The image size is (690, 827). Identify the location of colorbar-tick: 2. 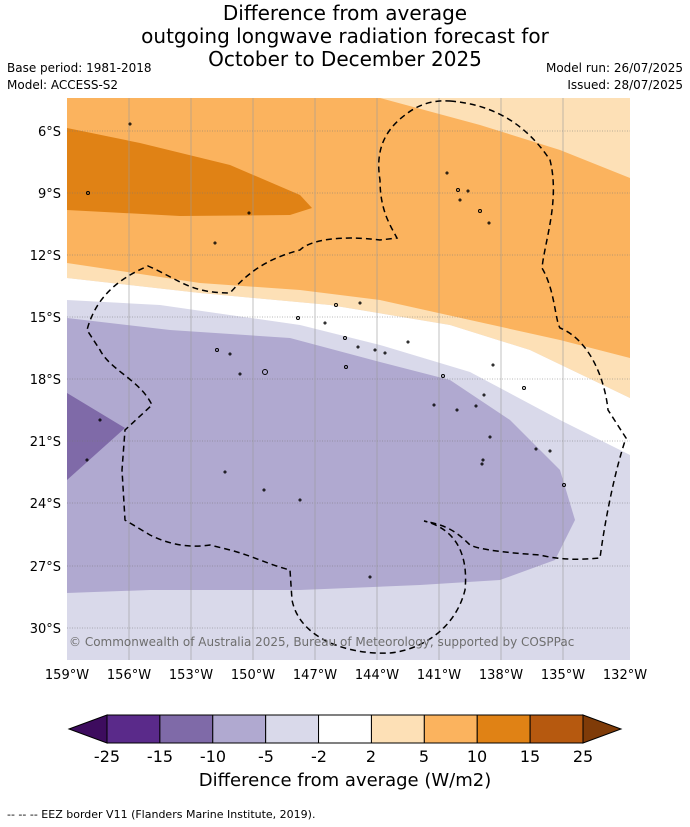
(371, 756).